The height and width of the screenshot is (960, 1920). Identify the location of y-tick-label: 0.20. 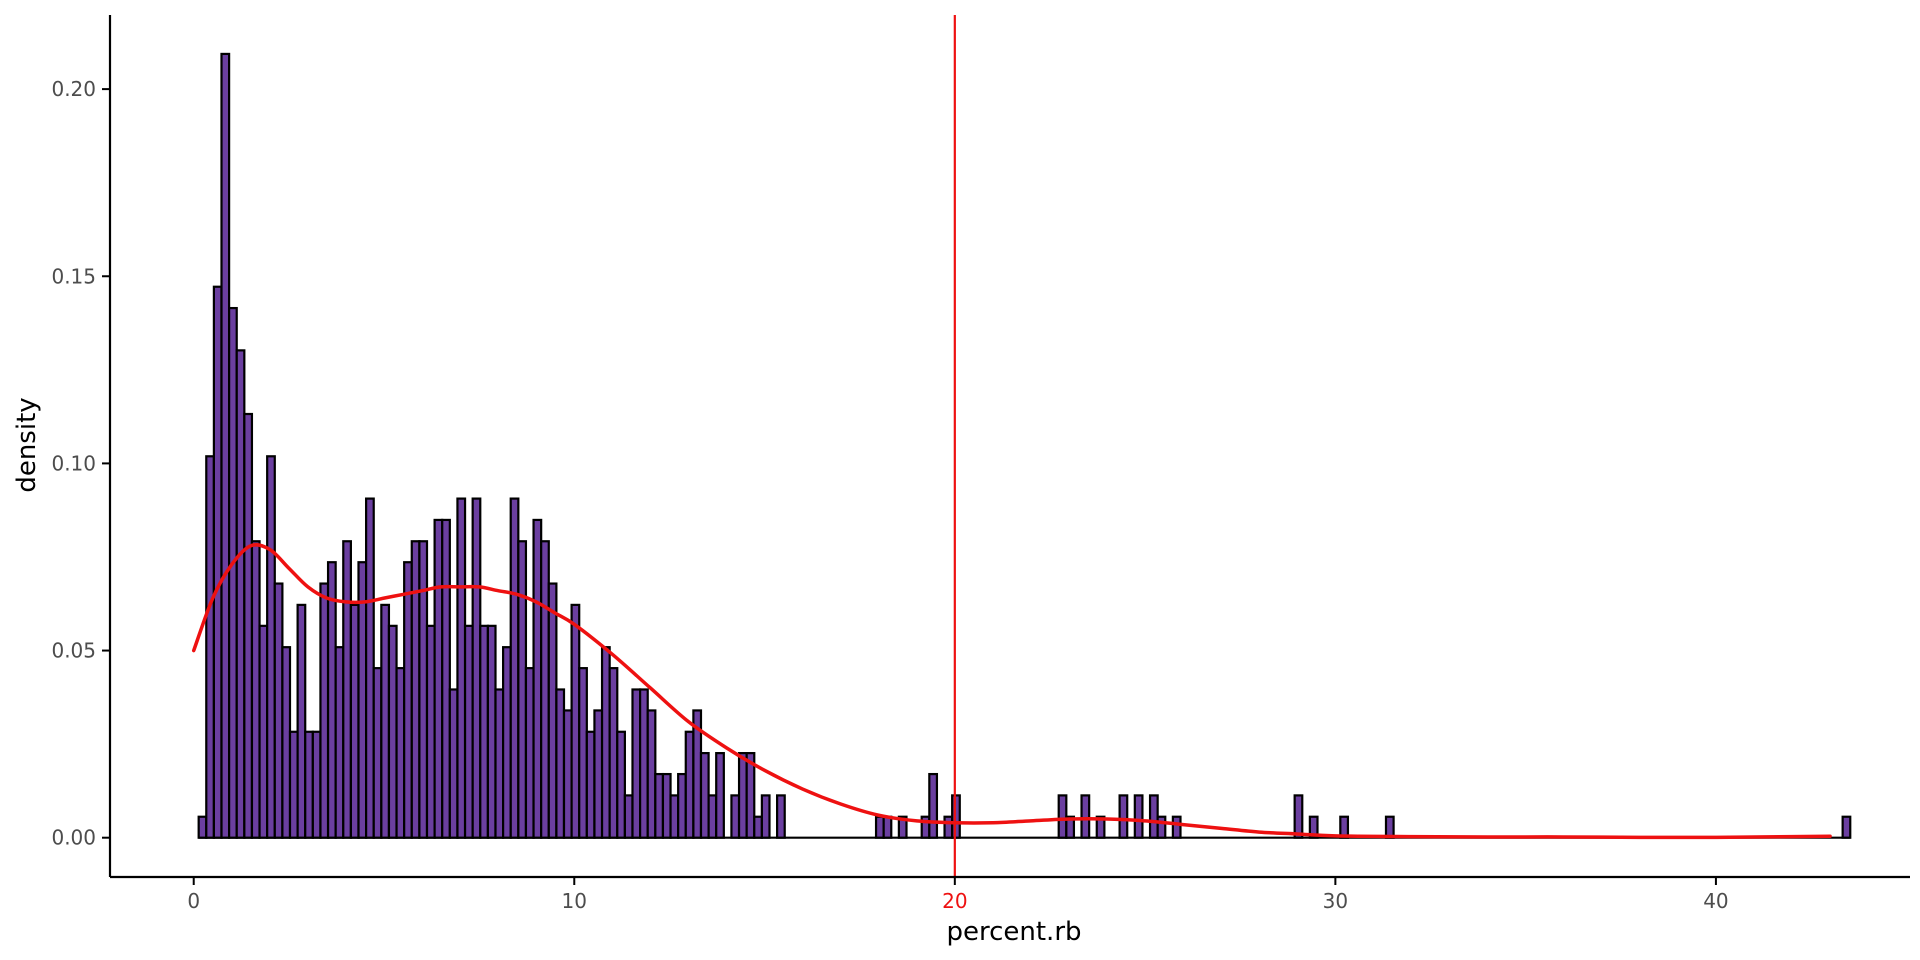
(73, 89).